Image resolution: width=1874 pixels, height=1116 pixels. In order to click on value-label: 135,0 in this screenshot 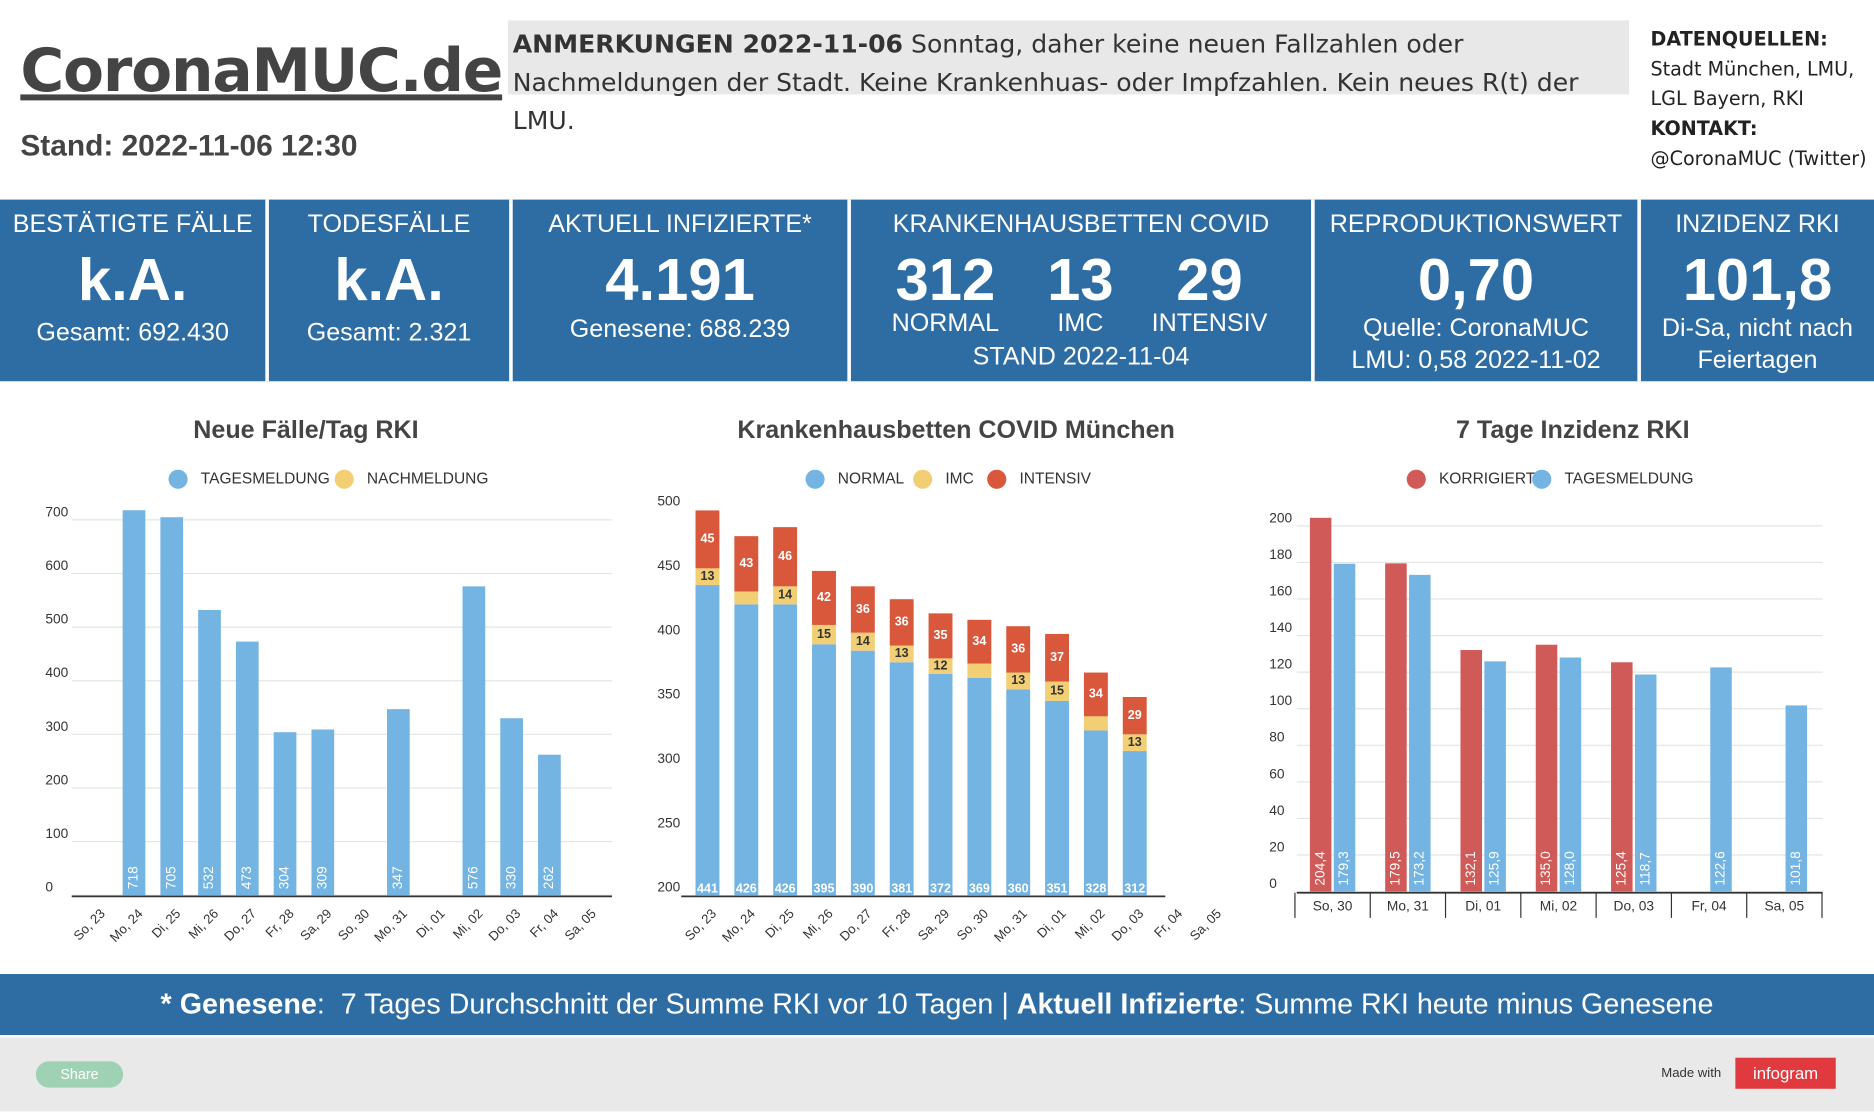, I will do `click(1545, 868)`.